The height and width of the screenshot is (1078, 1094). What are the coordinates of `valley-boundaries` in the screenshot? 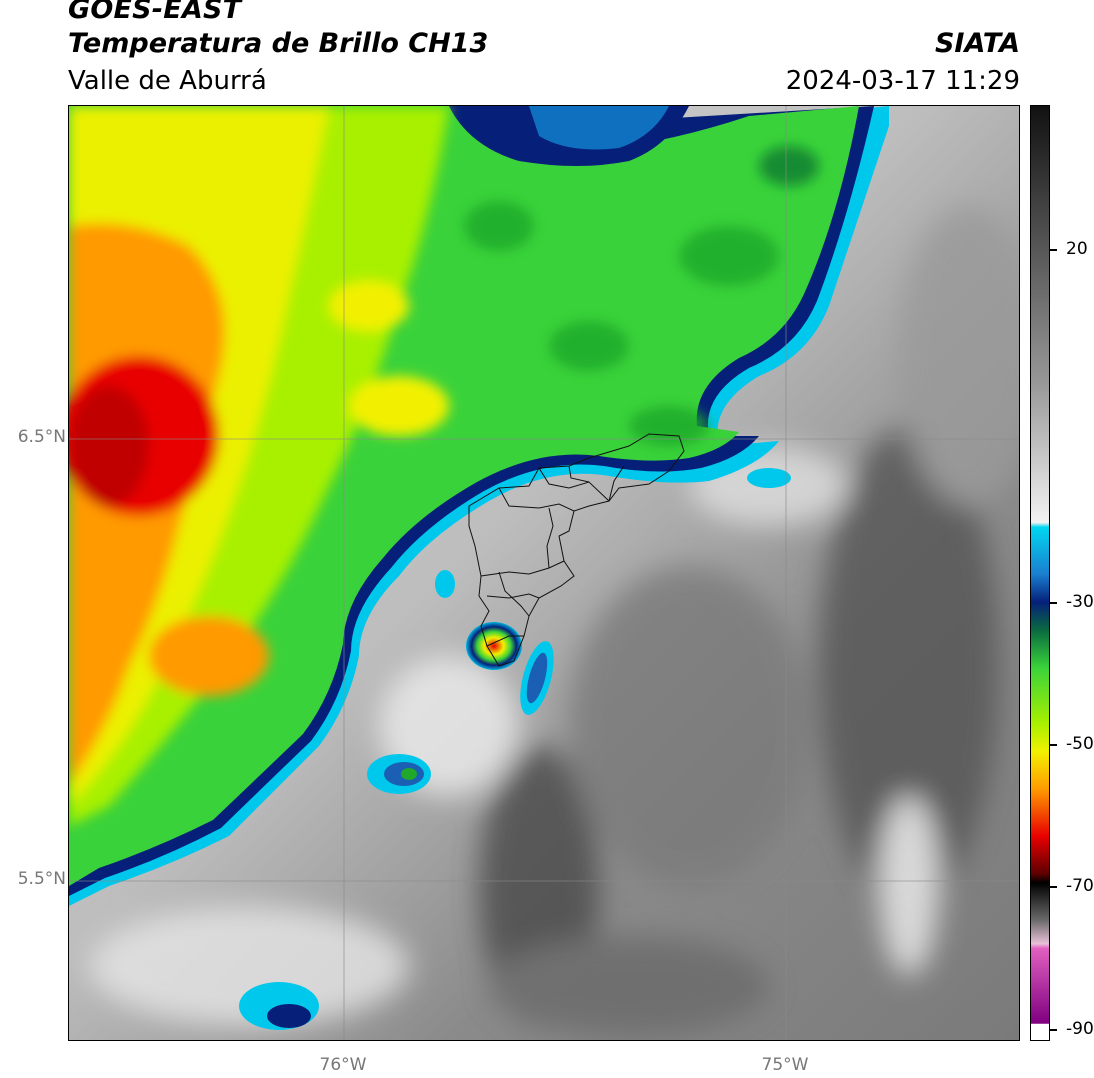 It's located at (576, 550).